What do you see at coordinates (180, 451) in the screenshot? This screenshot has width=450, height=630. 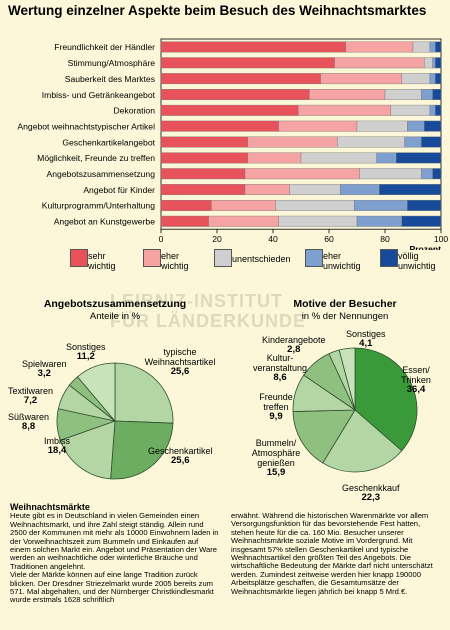 I see `label-name: Geschenkartikel` at bounding box center [180, 451].